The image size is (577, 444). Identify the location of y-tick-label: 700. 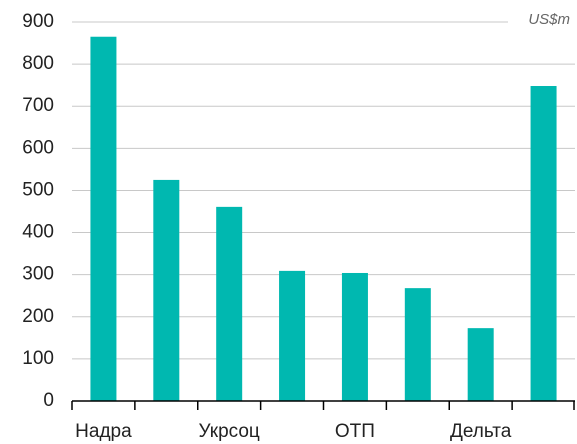
(38, 105).